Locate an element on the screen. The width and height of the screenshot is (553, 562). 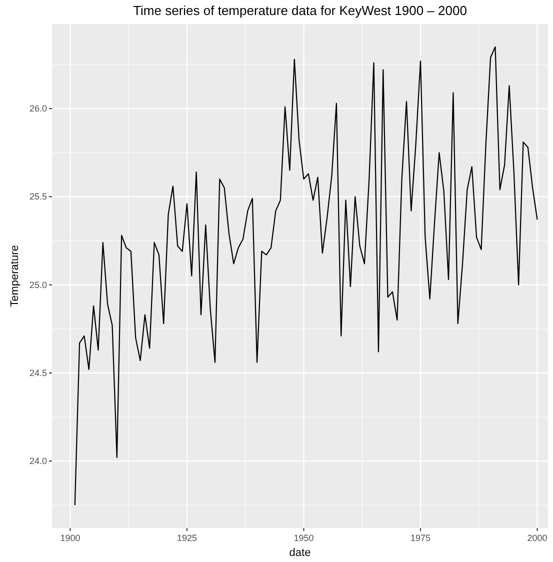
y-tick-label: 25.5 is located at coordinates (38, 197).